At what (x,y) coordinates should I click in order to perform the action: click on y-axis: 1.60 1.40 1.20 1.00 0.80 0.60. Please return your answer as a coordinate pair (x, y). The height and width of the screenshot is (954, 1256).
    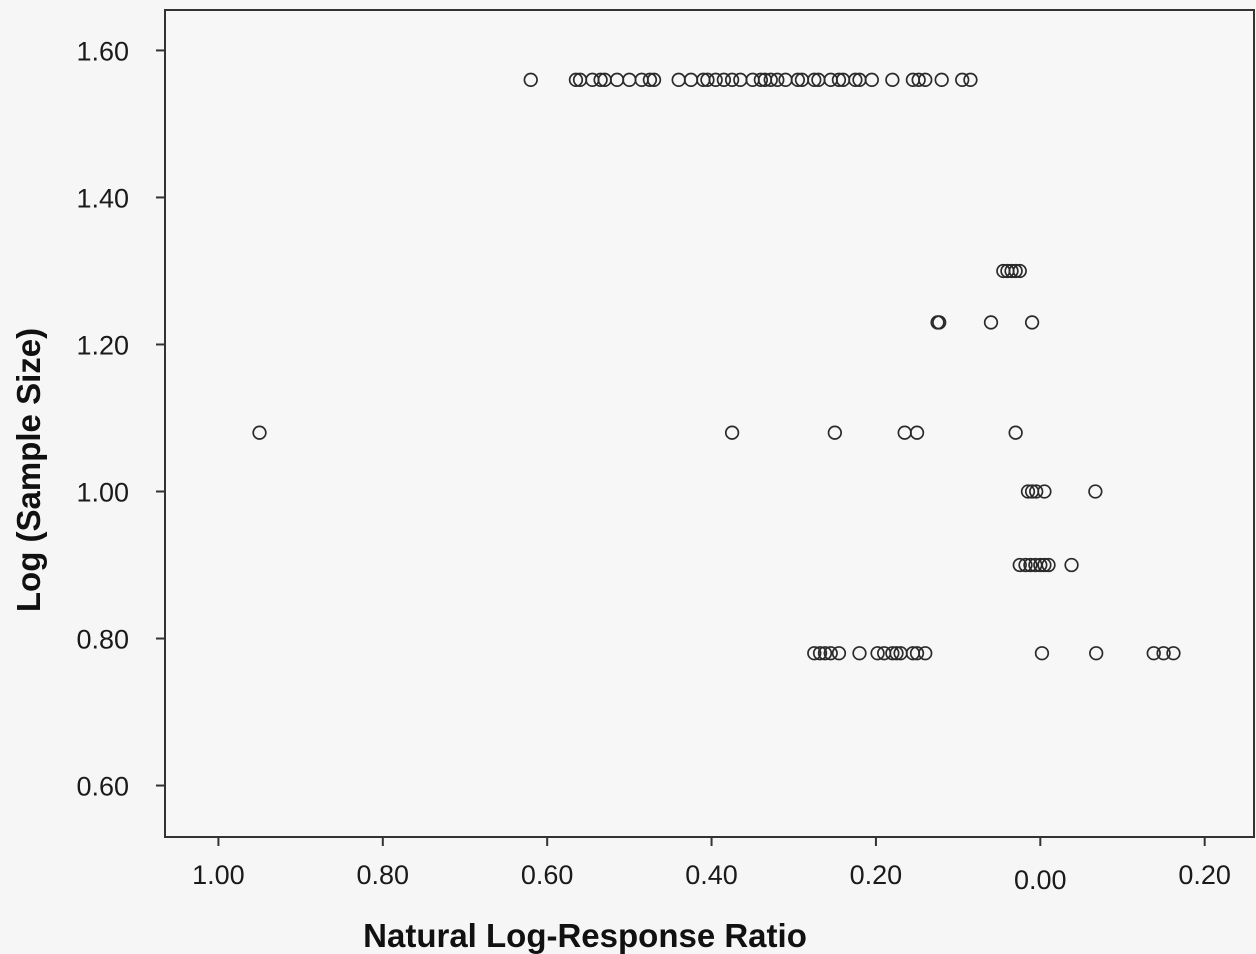
    Looking at the image, I should click on (120, 419).